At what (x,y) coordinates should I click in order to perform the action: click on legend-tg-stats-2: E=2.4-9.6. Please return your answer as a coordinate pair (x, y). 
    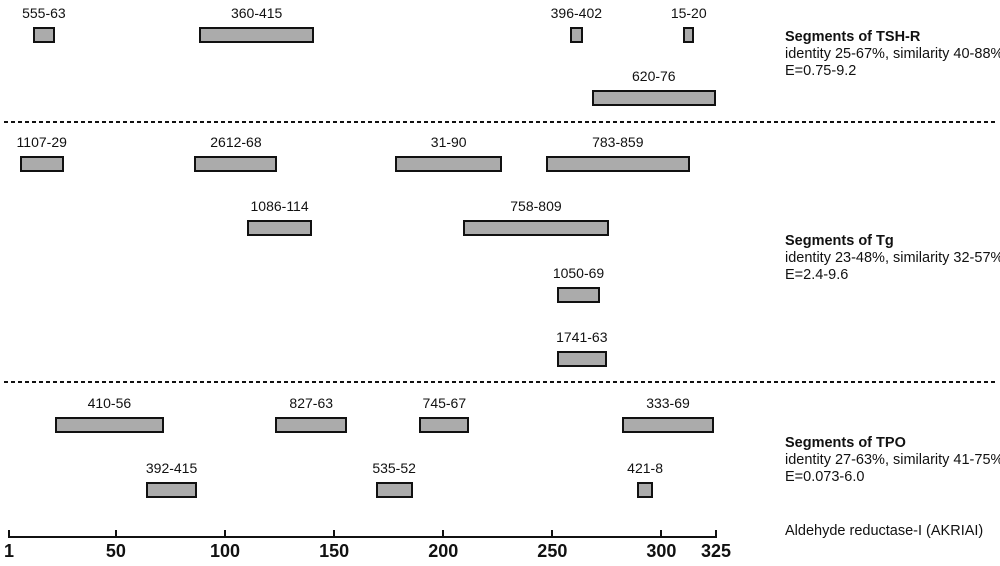
    Looking at the image, I should click on (817, 275).